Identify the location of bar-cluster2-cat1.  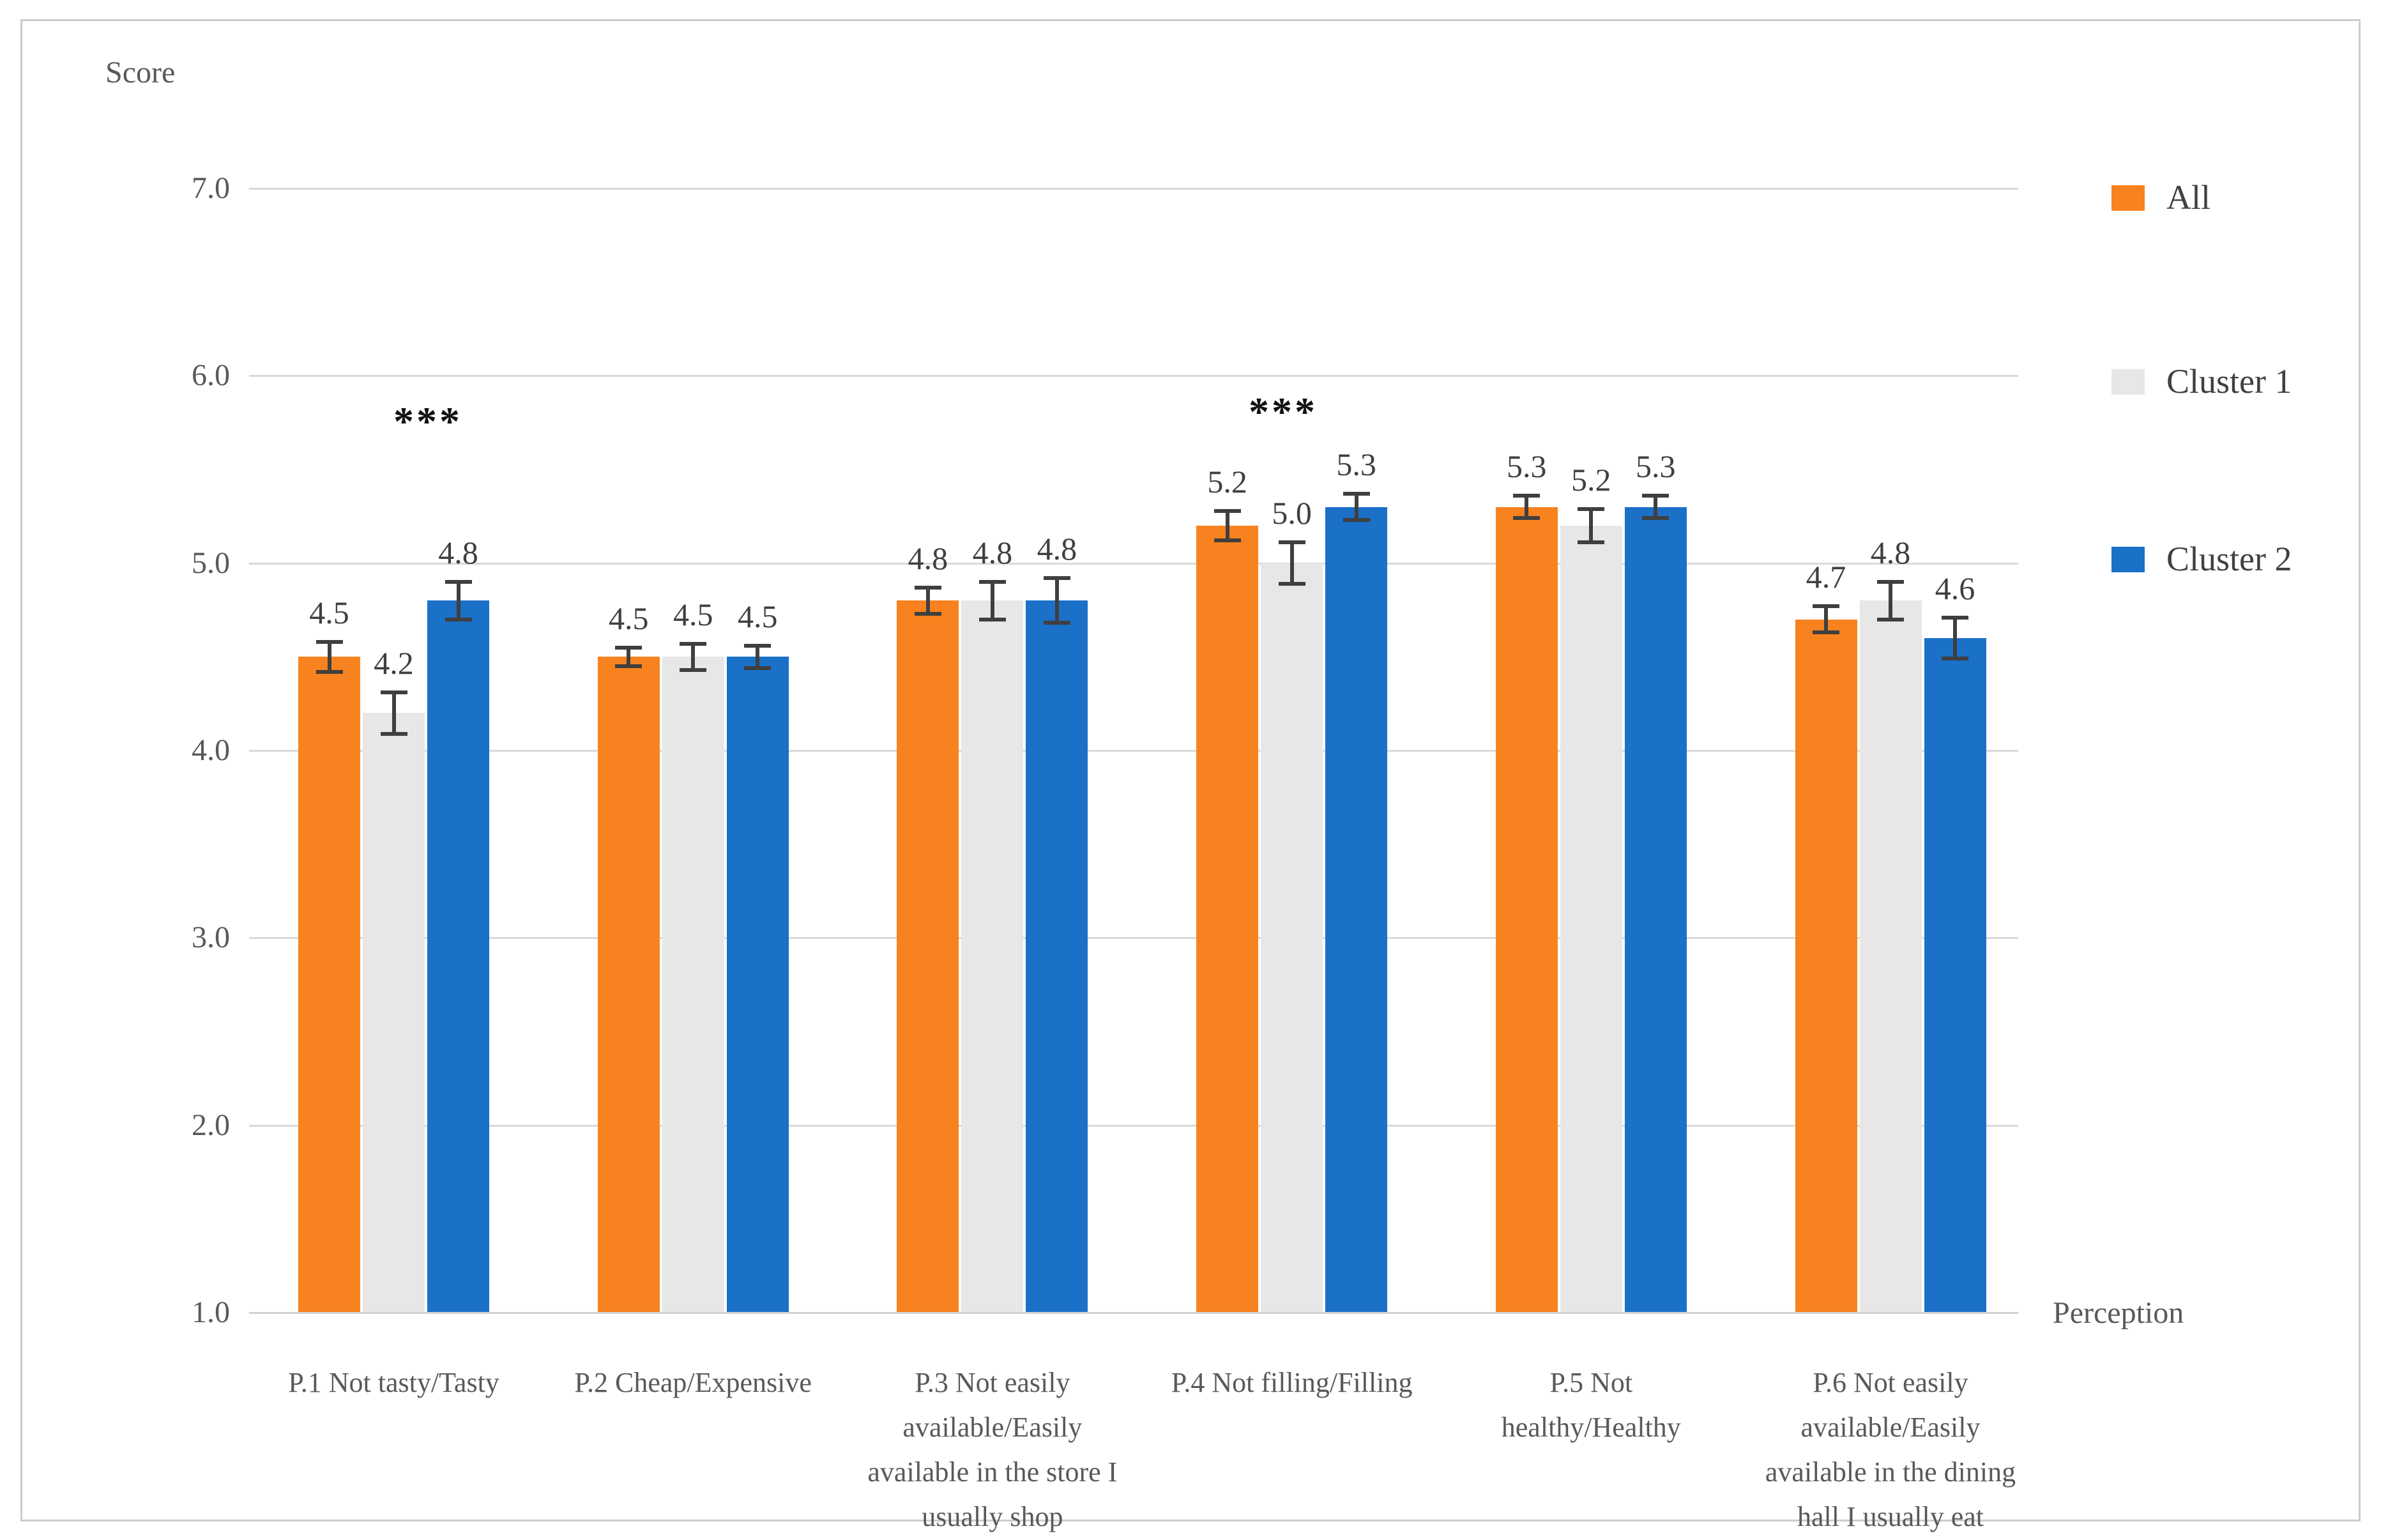
(458, 956).